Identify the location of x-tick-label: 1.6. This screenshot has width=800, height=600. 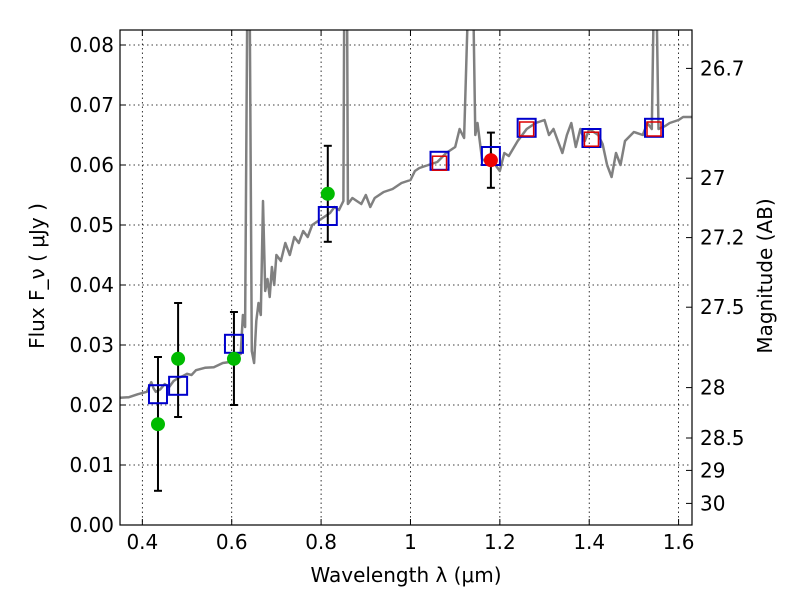
(679, 542).